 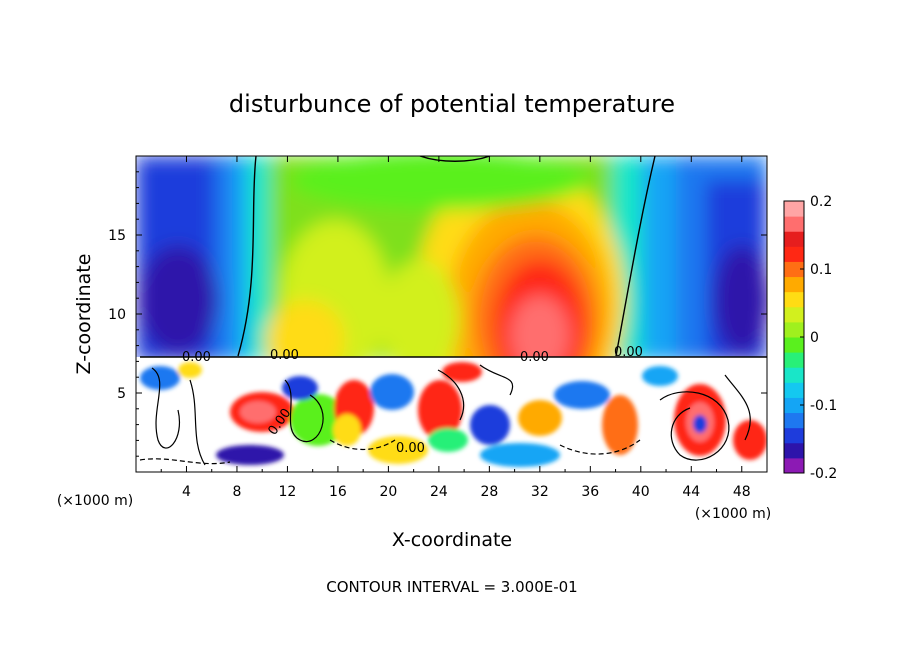 I want to click on colorbar-labels: 0.2 0.1 0 -0.1 -0.2, so click(x=818, y=338).